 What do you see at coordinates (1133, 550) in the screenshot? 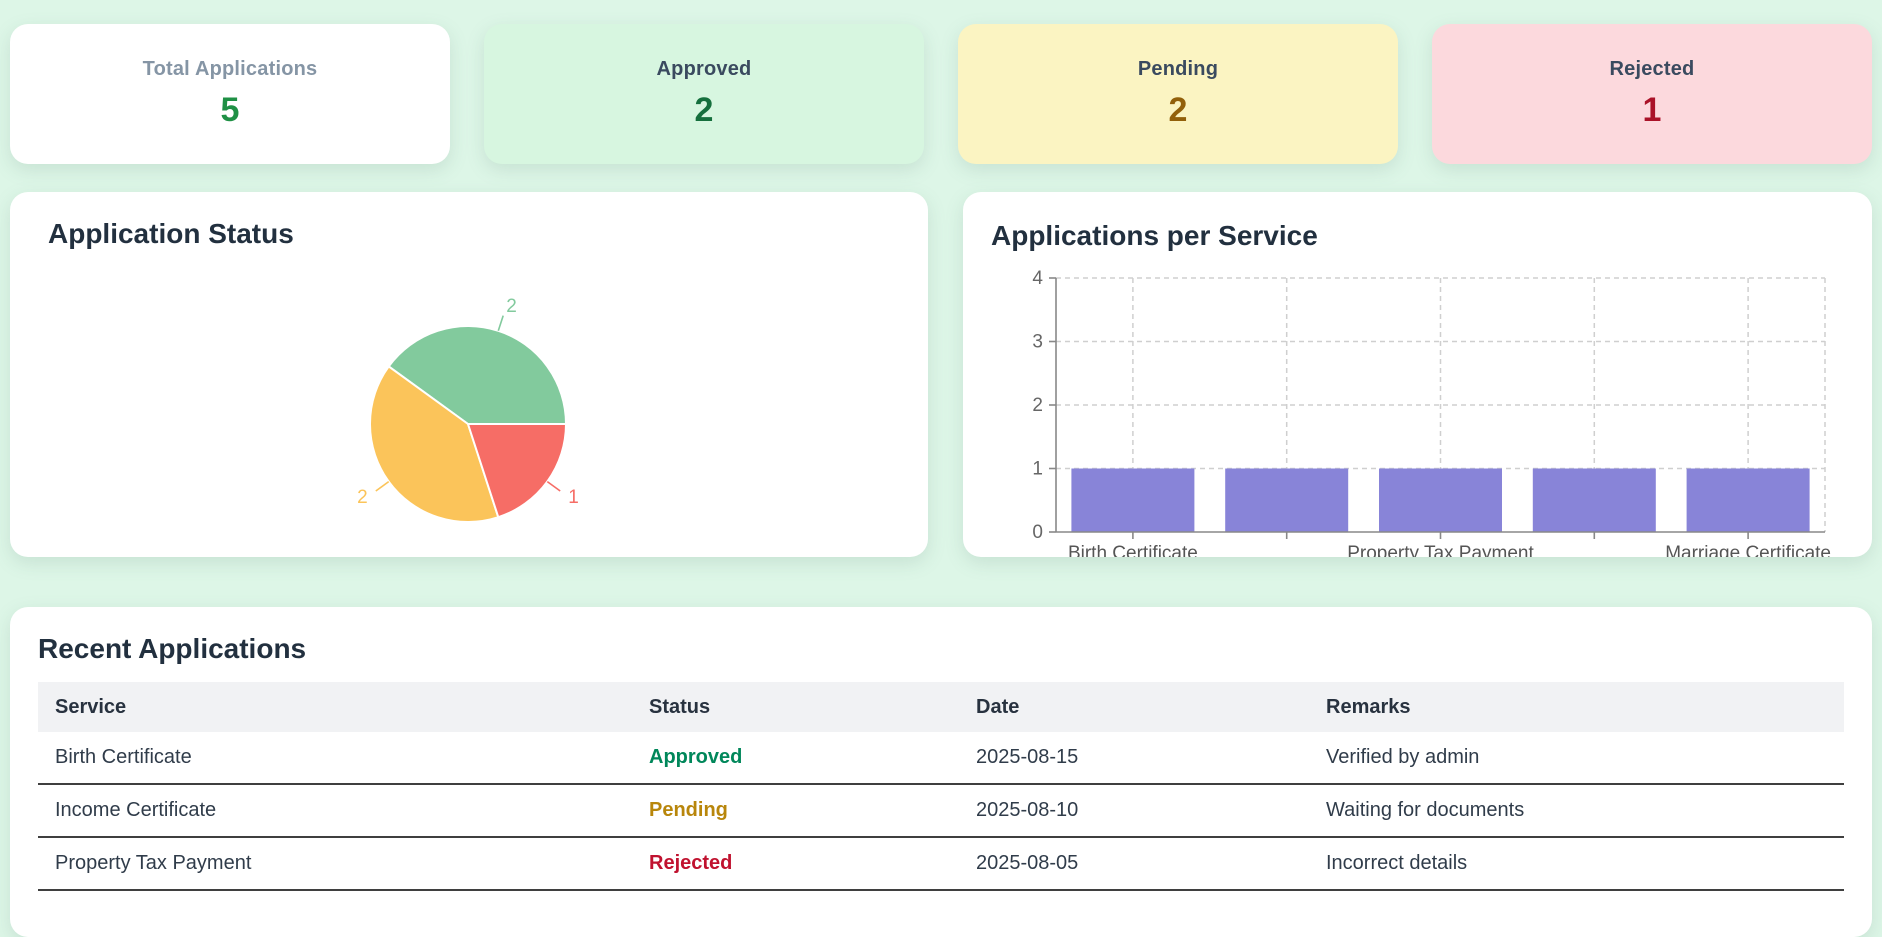
I see `x-axis-tick-label: Birth Certificate` at bounding box center [1133, 550].